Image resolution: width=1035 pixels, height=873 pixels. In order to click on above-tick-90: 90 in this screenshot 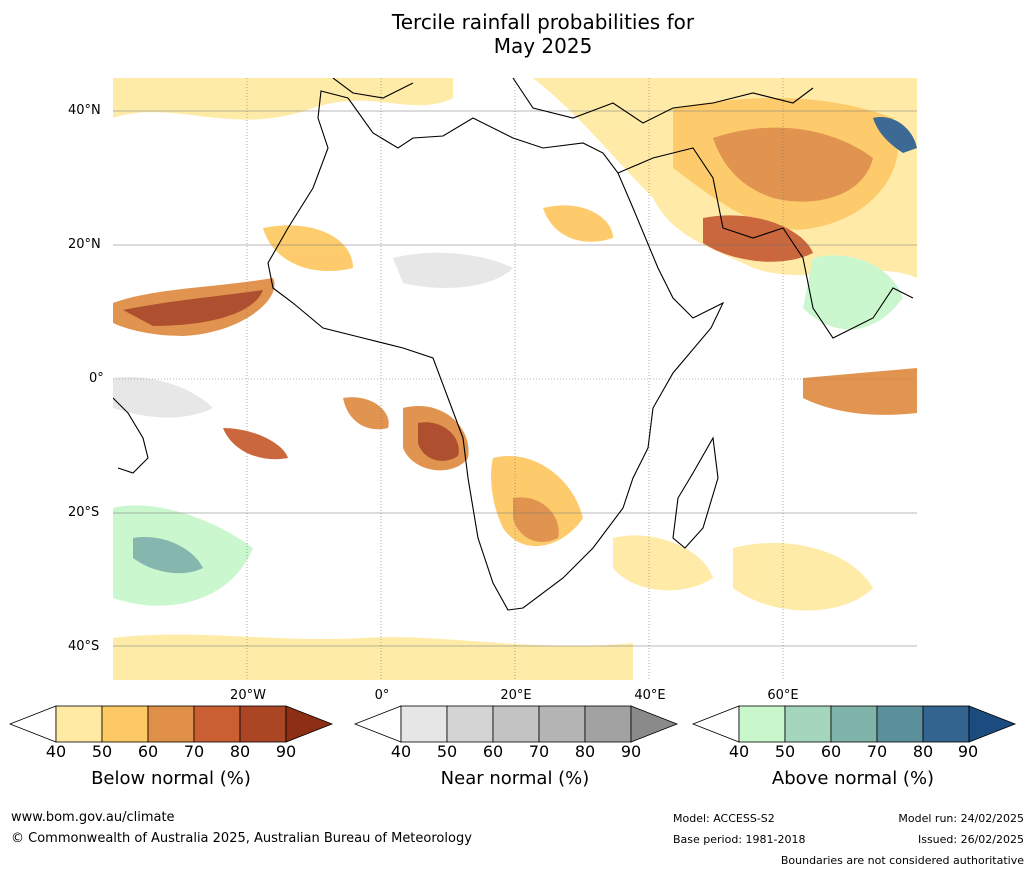, I will do `click(968, 751)`.